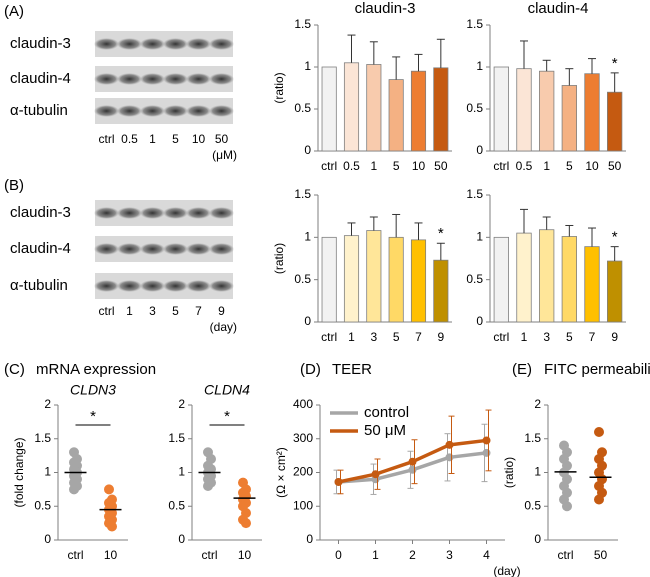  What do you see at coordinates (329, 337) in the screenshot?
I see `x-tick-label: ctrl` at bounding box center [329, 337].